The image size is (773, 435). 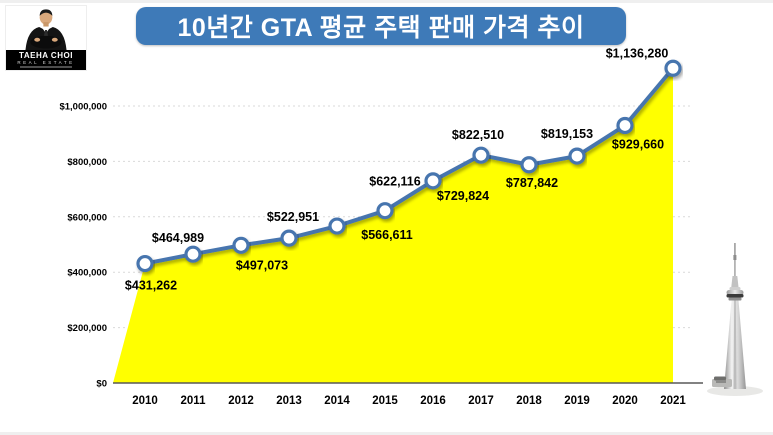 I want to click on x-axis-tick-label: 2017, so click(x=481, y=401).